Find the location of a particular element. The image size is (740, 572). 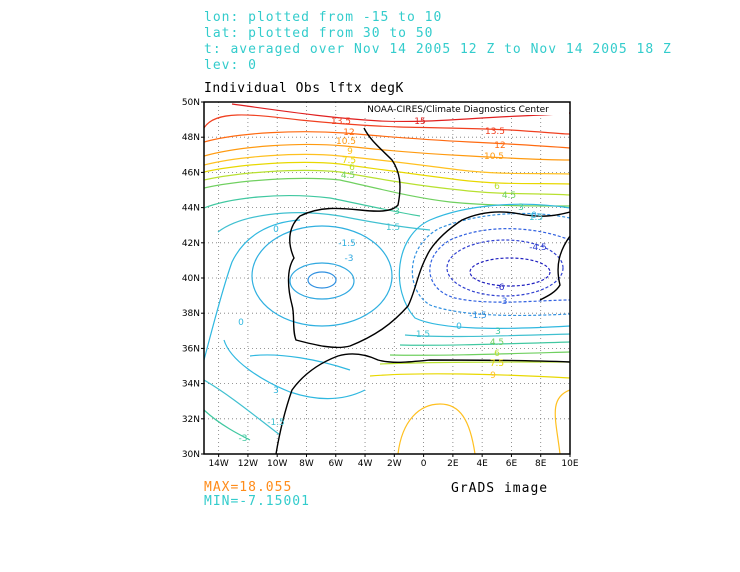

lat-tick-label: 42N is located at coordinates (191, 244).